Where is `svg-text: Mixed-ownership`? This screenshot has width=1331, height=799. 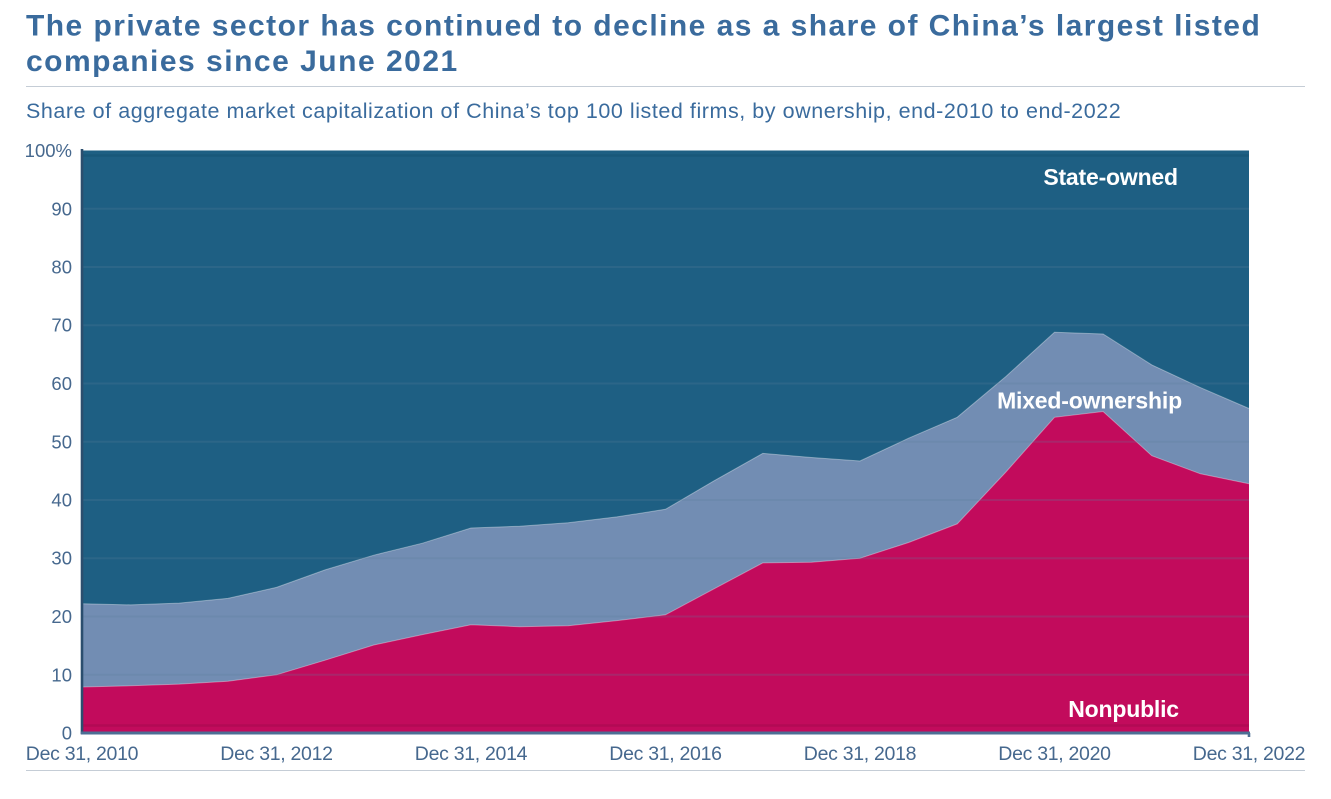
svg-text: Mixed-ownership is located at coordinates (1089, 401).